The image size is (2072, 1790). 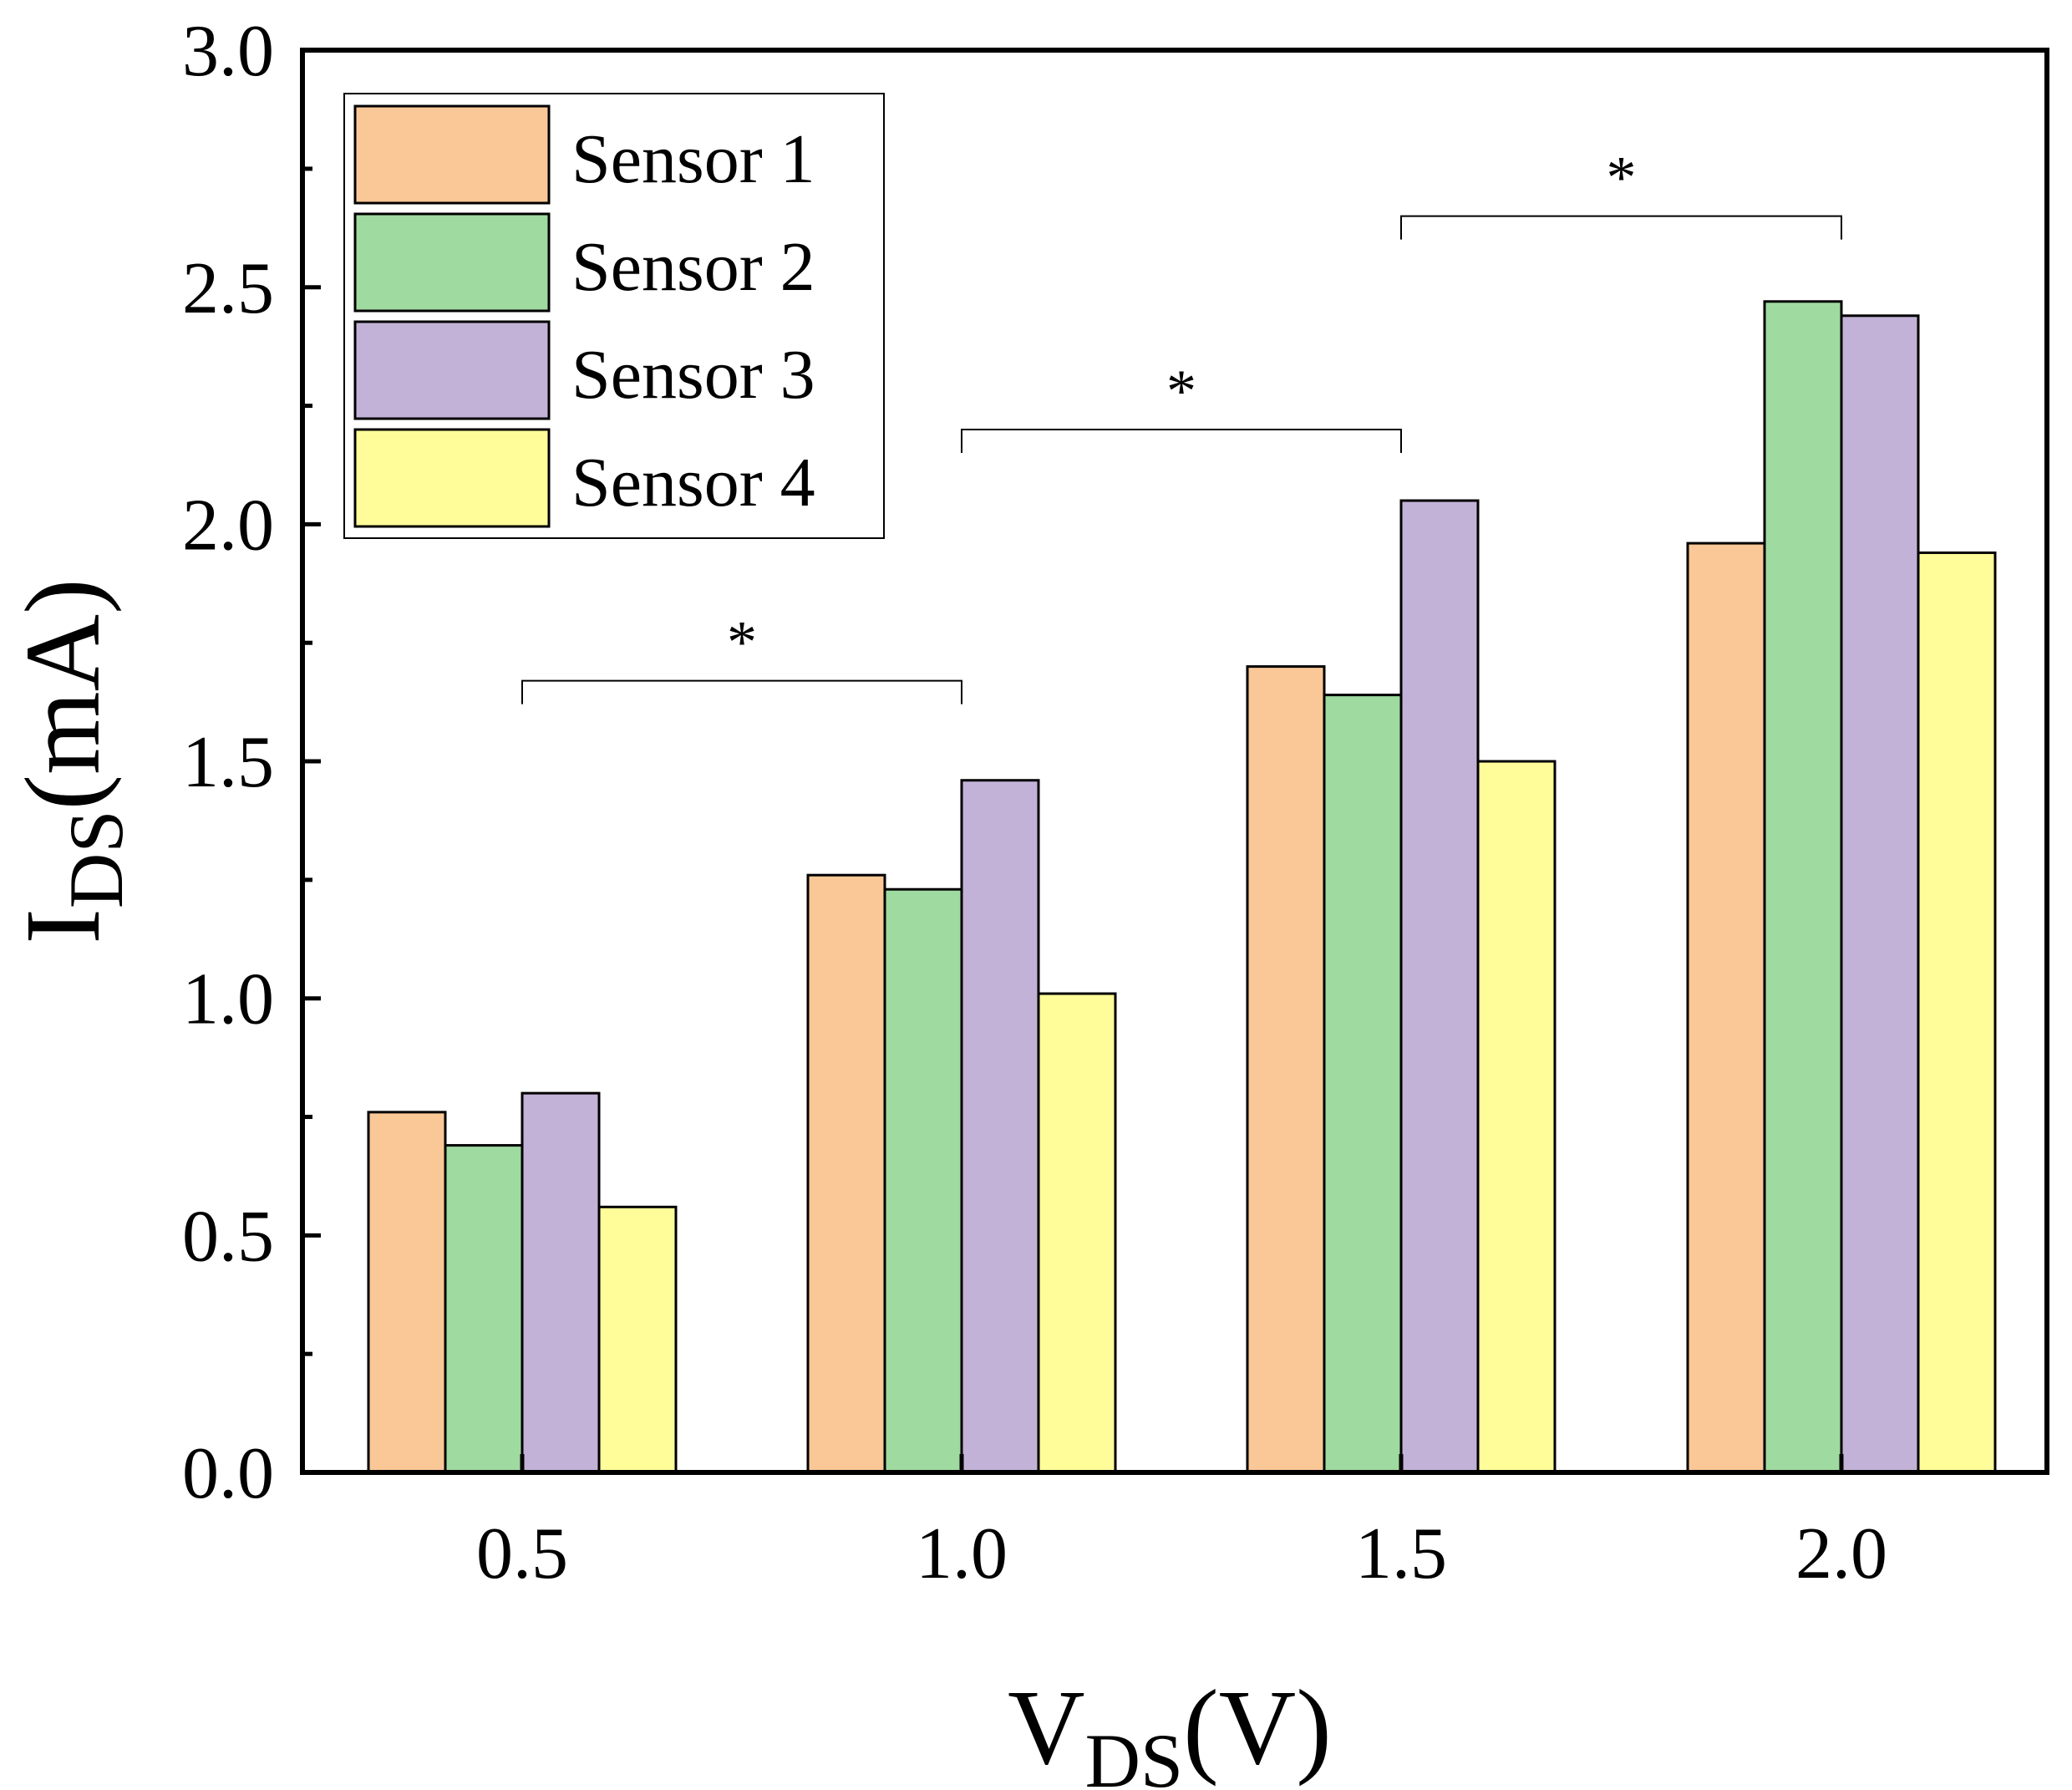 I want to click on legend-label-sensor-4: Sensor 4, so click(x=693, y=482).